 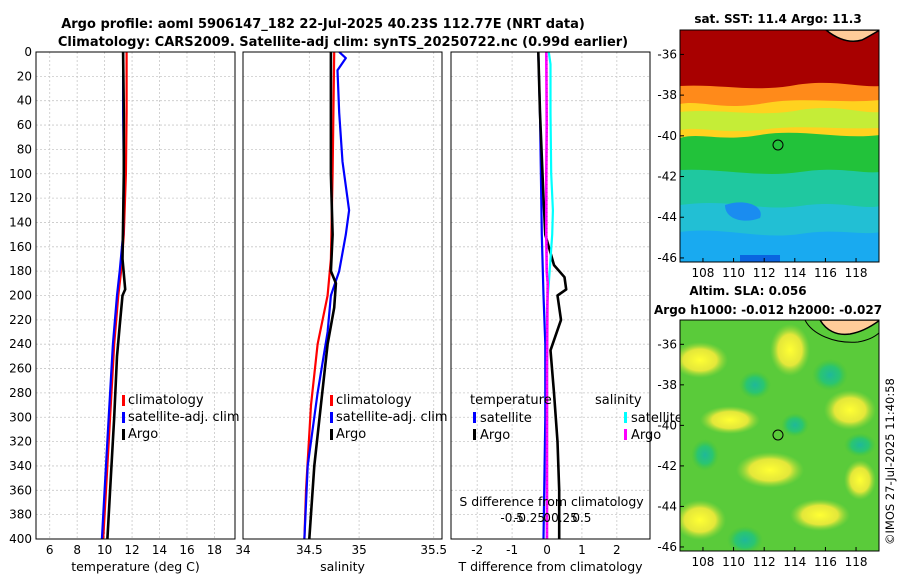 I want to click on temperature-x-tick-label: 10, so click(x=104, y=550).